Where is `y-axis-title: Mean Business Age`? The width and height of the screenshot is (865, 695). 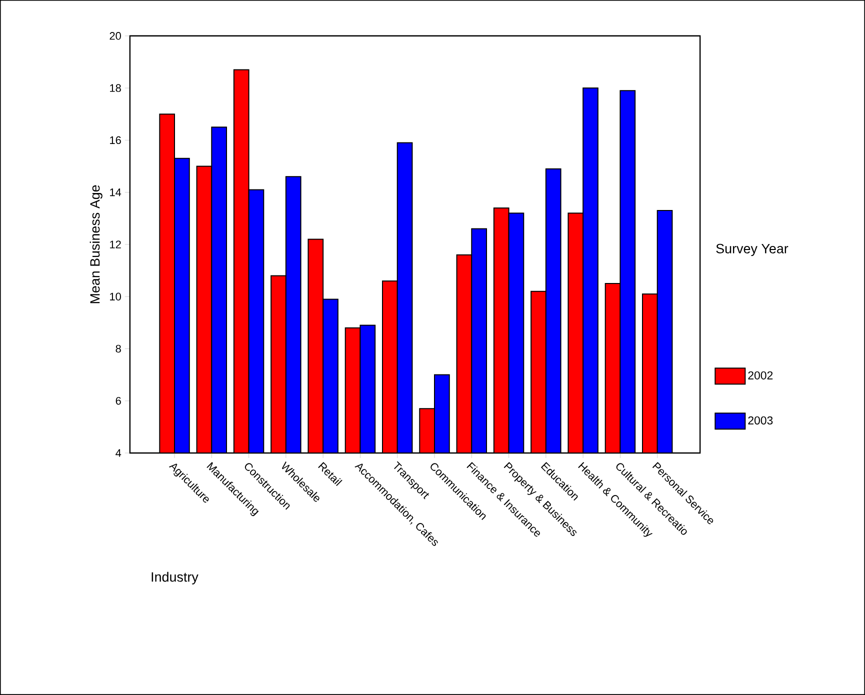 y-axis-title: Mean Business Age is located at coordinates (96, 244).